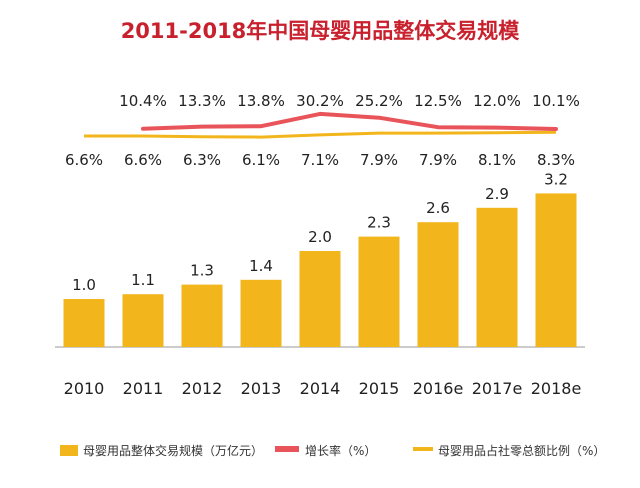  What do you see at coordinates (320, 237) in the screenshot?
I see `bar-value-label-2014: 2.0` at bounding box center [320, 237].